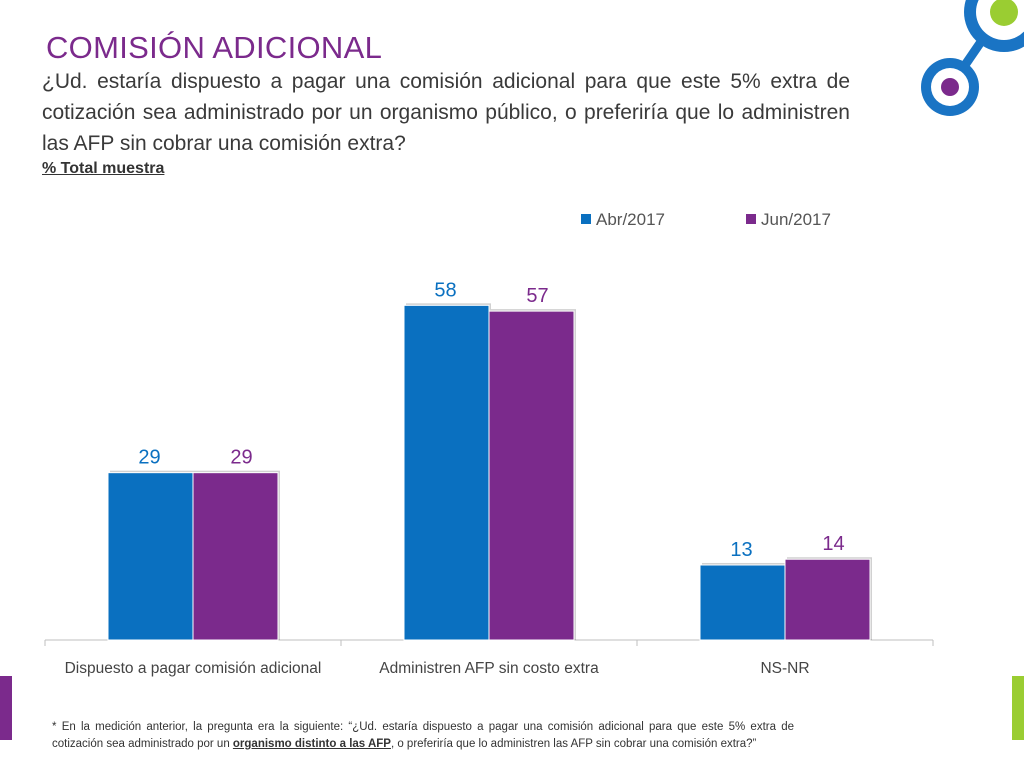 The image size is (1024, 768). I want to click on data-label-abr-2017-dispuesto-a-pagar-comision-adicional: 29, so click(149, 458).